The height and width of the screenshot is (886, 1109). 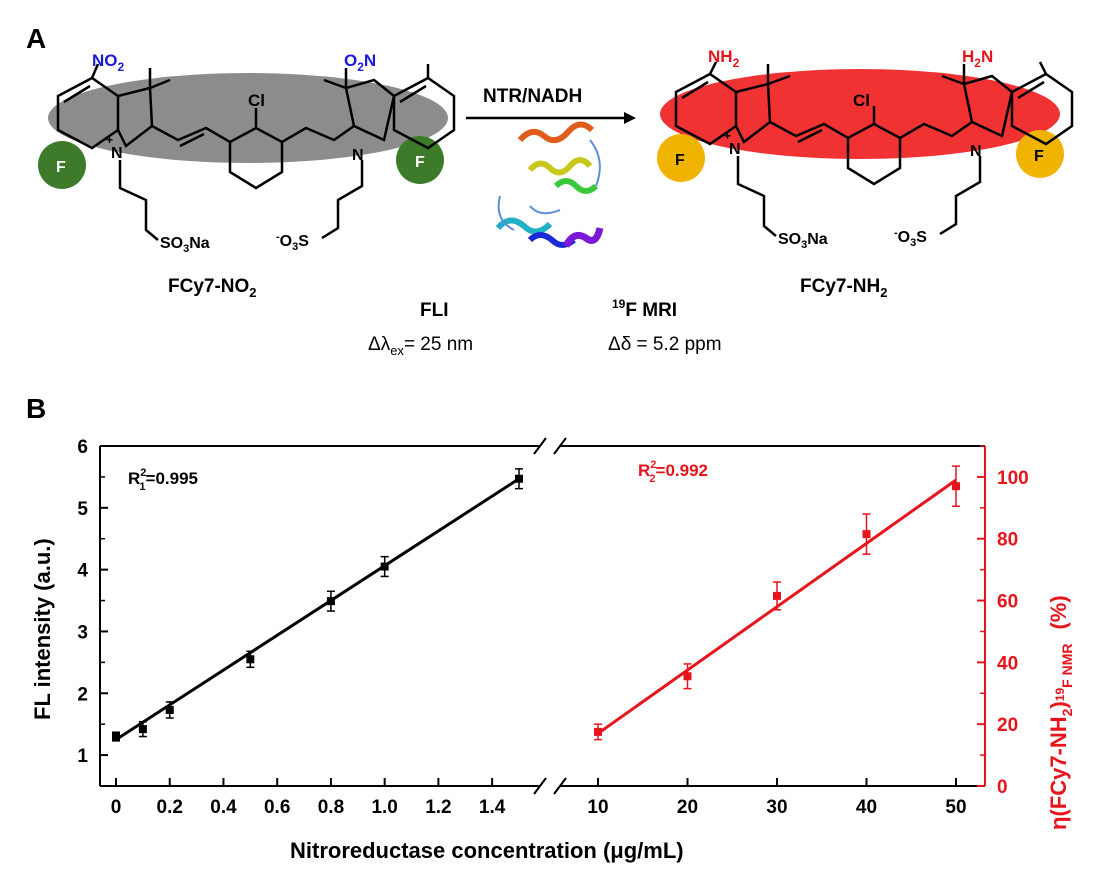 What do you see at coordinates (82, 756) in the screenshot?
I see `left-y-tick-label: 1` at bounding box center [82, 756].